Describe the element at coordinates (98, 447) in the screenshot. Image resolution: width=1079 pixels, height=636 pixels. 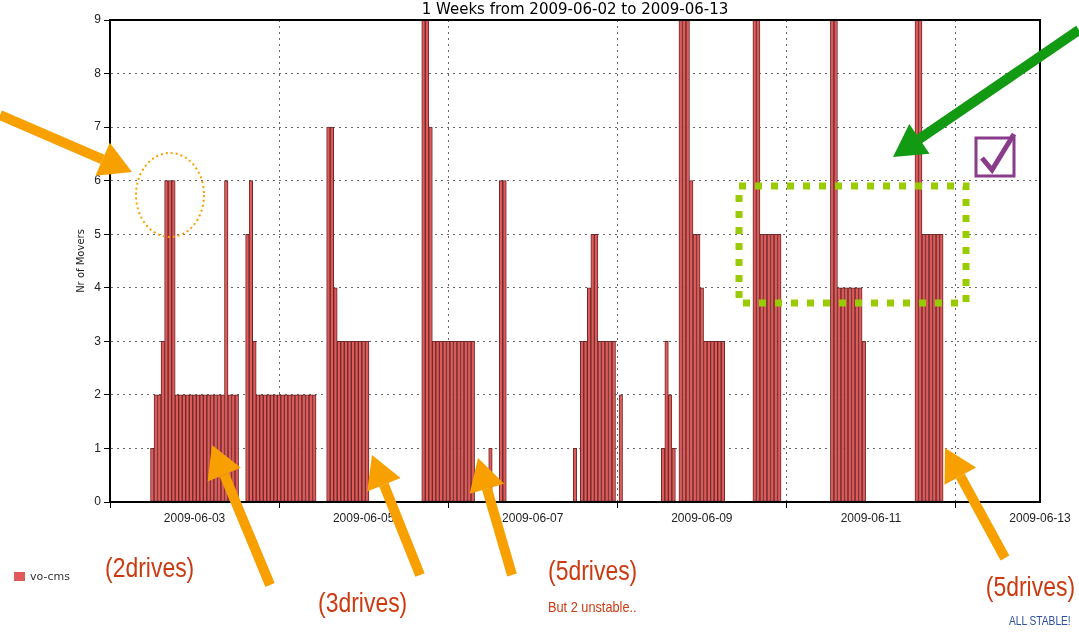
I see `y-tick-label: 1` at that location.